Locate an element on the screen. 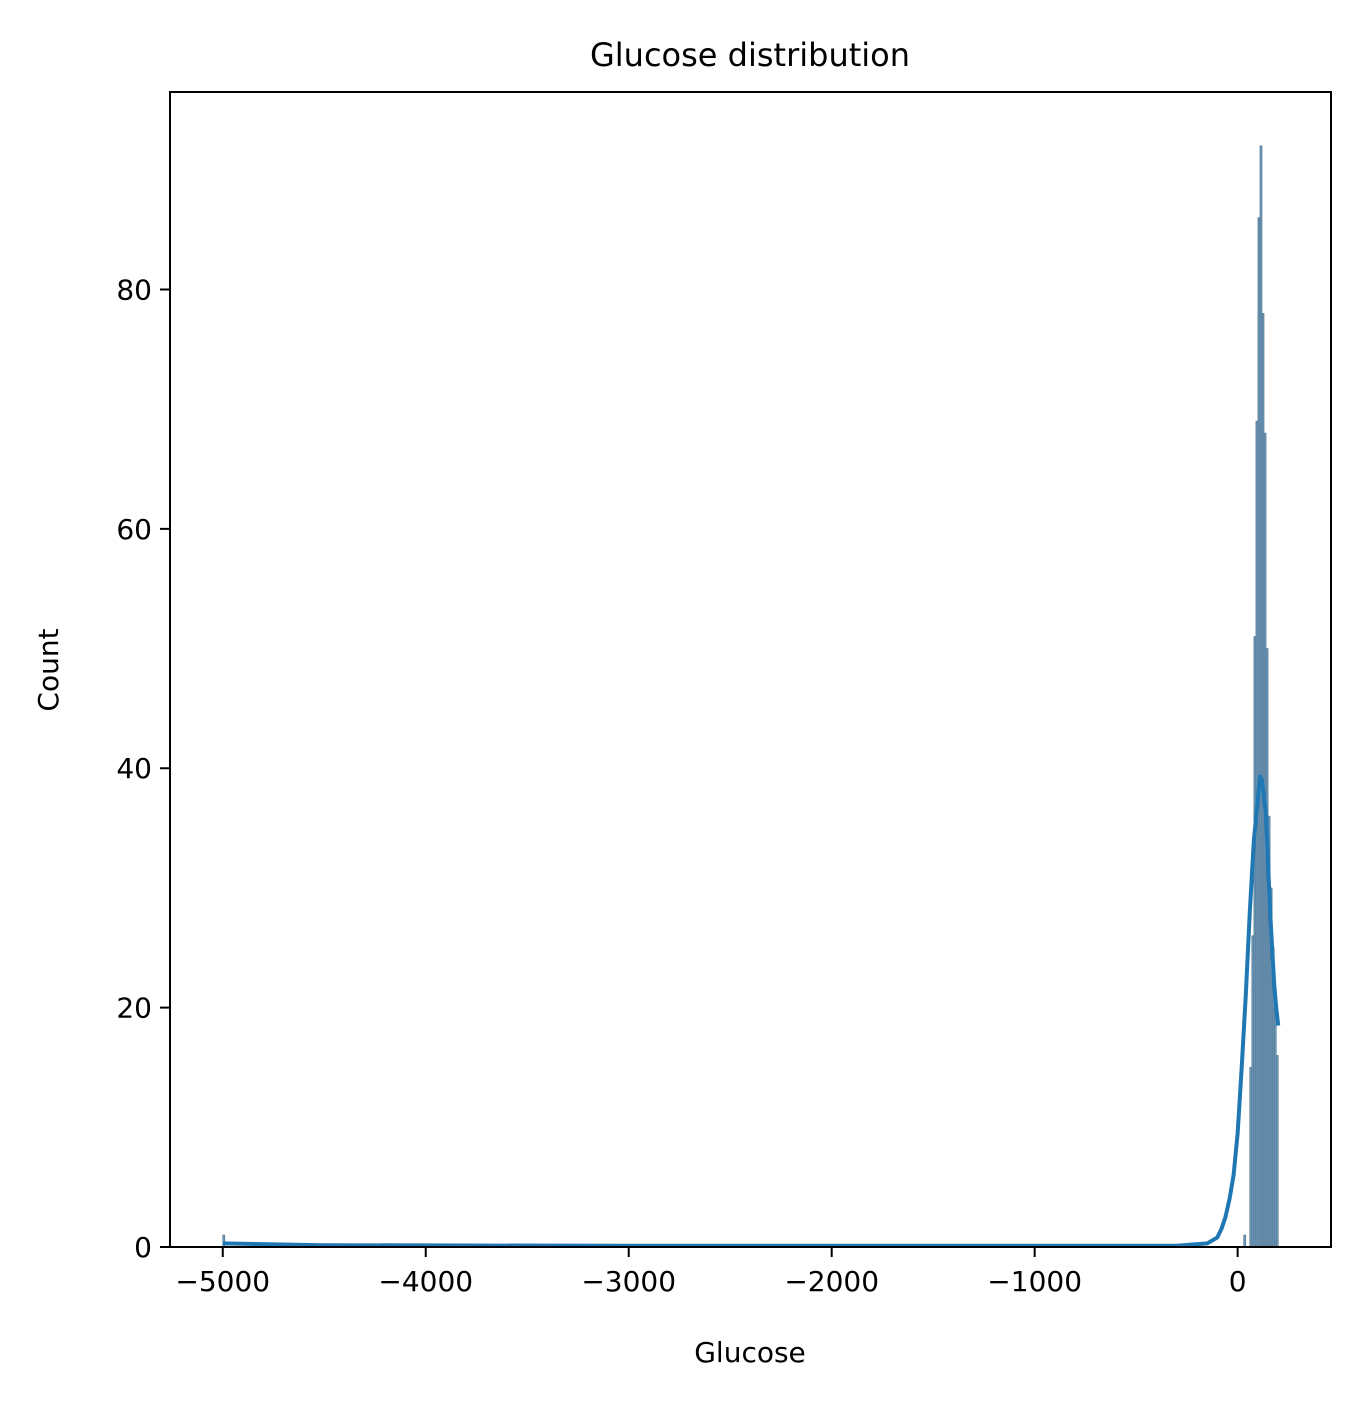 This screenshot has width=1361, height=1403. y-tick-label: 80 is located at coordinates (134, 289).